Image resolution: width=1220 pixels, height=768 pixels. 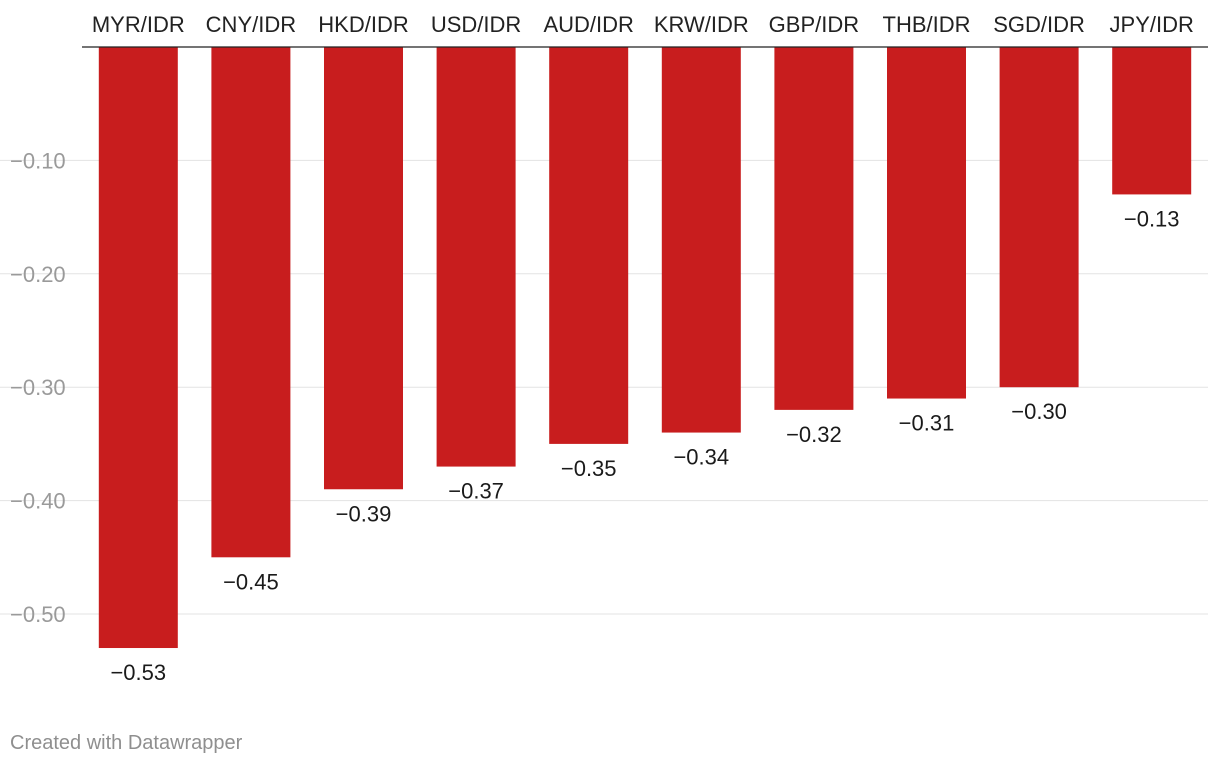 I want to click on category-label: AUD/IDR, so click(x=588, y=24).